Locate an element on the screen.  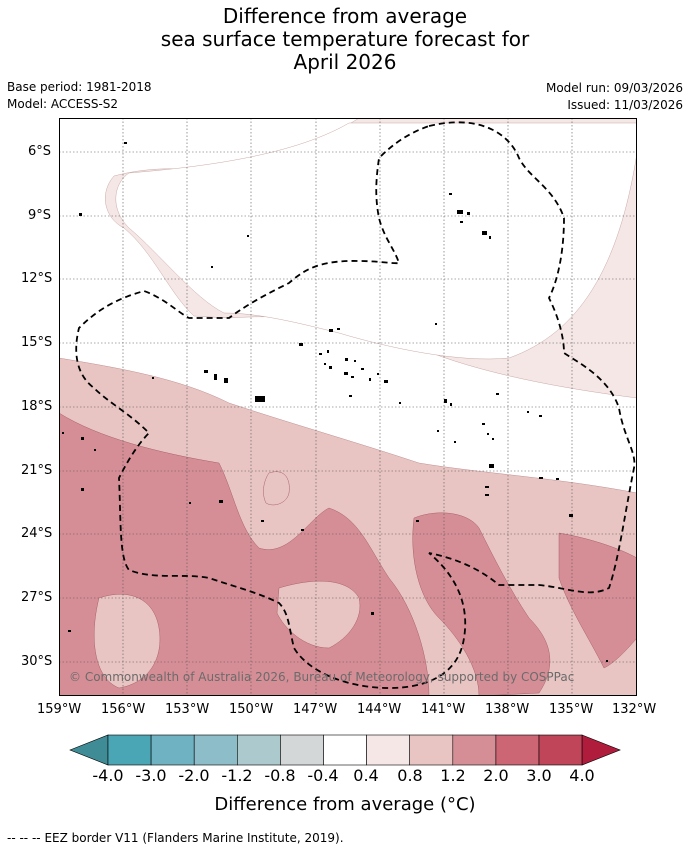
lat-label-24s: 24°S is located at coordinates (37, 533).